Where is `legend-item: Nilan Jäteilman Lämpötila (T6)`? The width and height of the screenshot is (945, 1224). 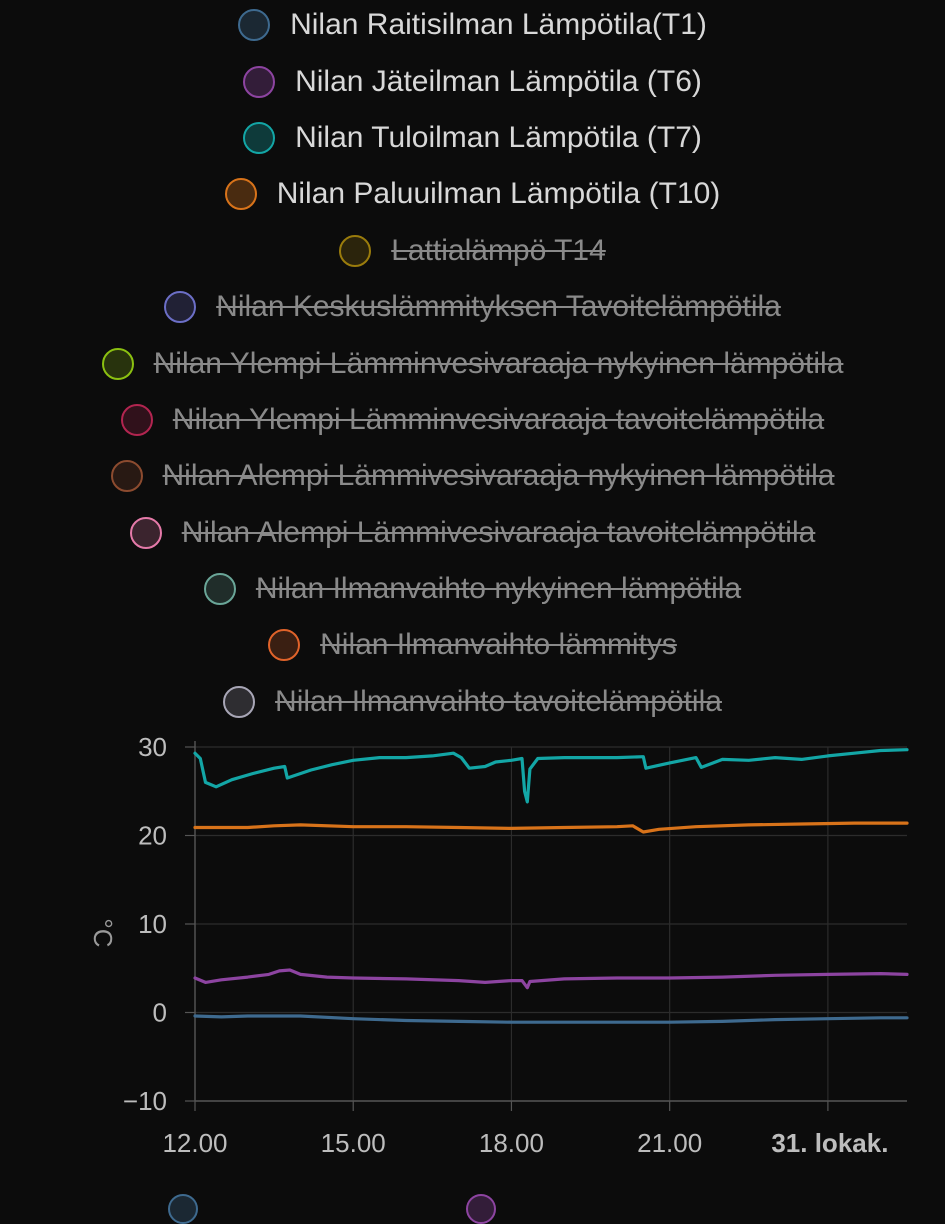
legend-item: Nilan Jäteilman Lämpötila (T6) is located at coordinates (472, 81).